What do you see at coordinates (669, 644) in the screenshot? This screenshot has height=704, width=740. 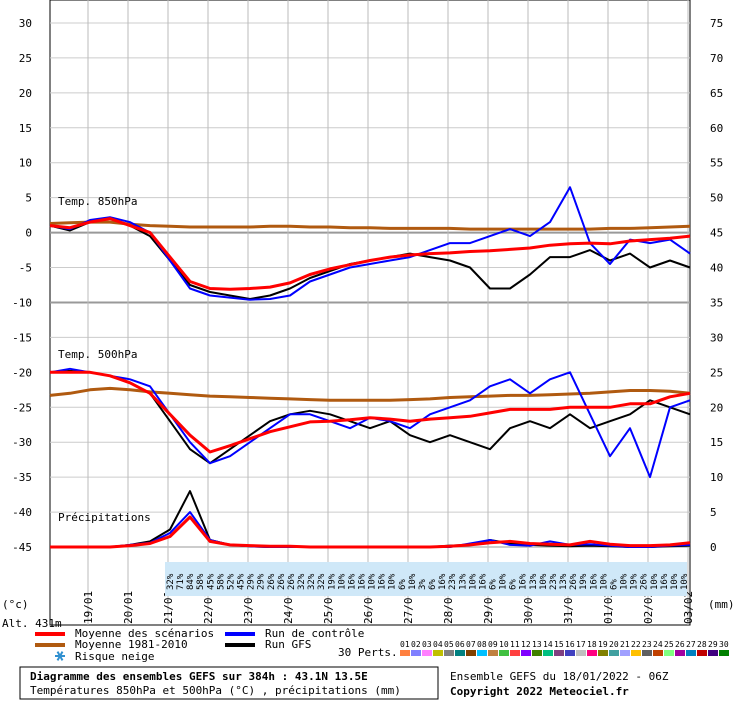 I see `perturbation-name: 25` at bounding box center [669, 644].